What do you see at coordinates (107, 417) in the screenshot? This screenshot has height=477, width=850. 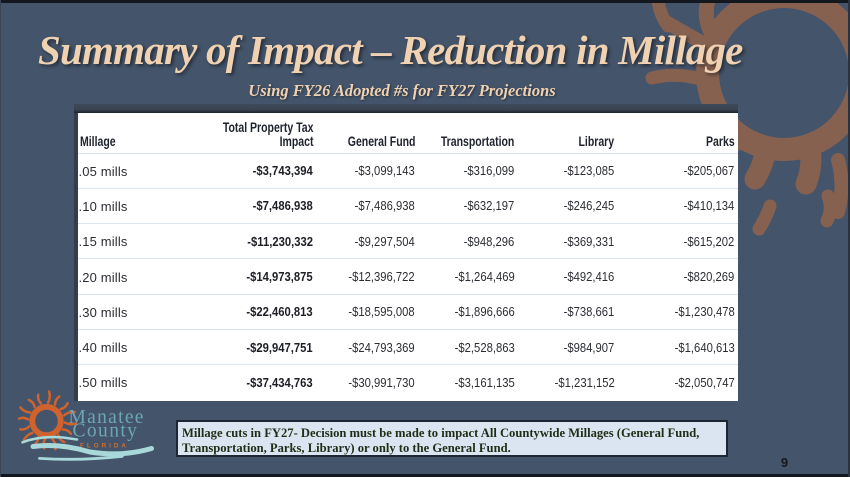 I see `svg-text: Manatee` at bounding box center [107, 417].